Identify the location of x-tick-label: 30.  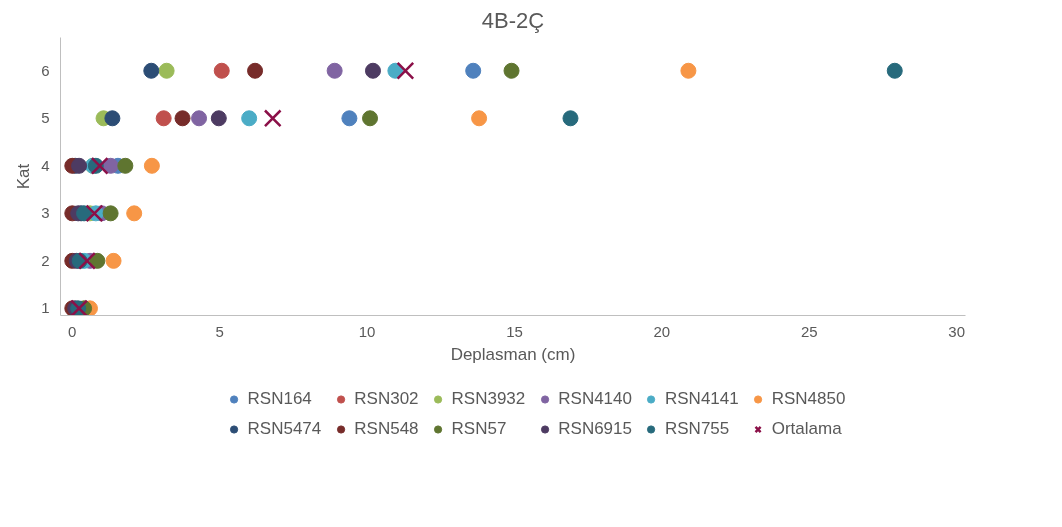
(956, 331).